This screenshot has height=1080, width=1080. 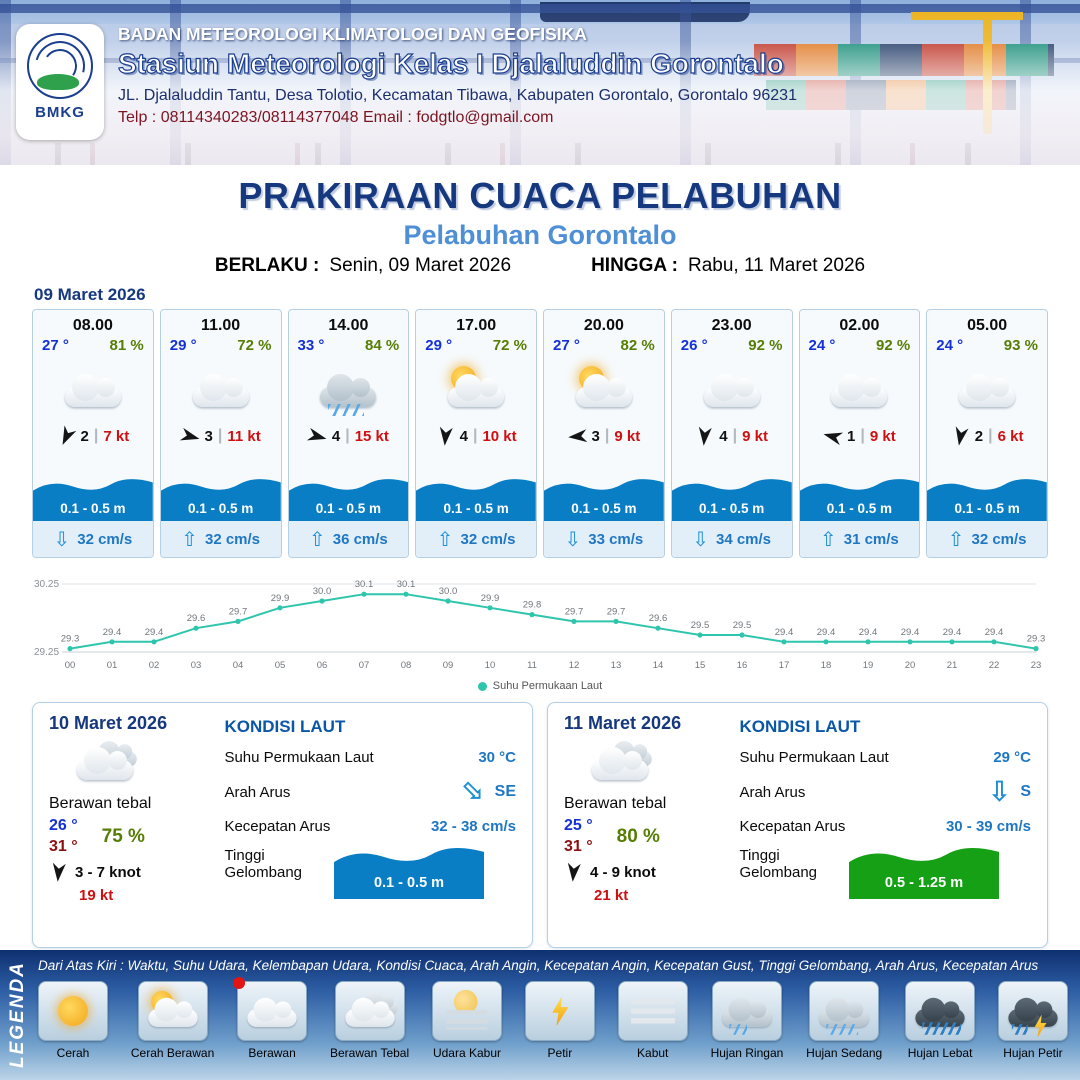 I want to click on daily-date: 11 Maret 2026, so click(x=623, y=723).